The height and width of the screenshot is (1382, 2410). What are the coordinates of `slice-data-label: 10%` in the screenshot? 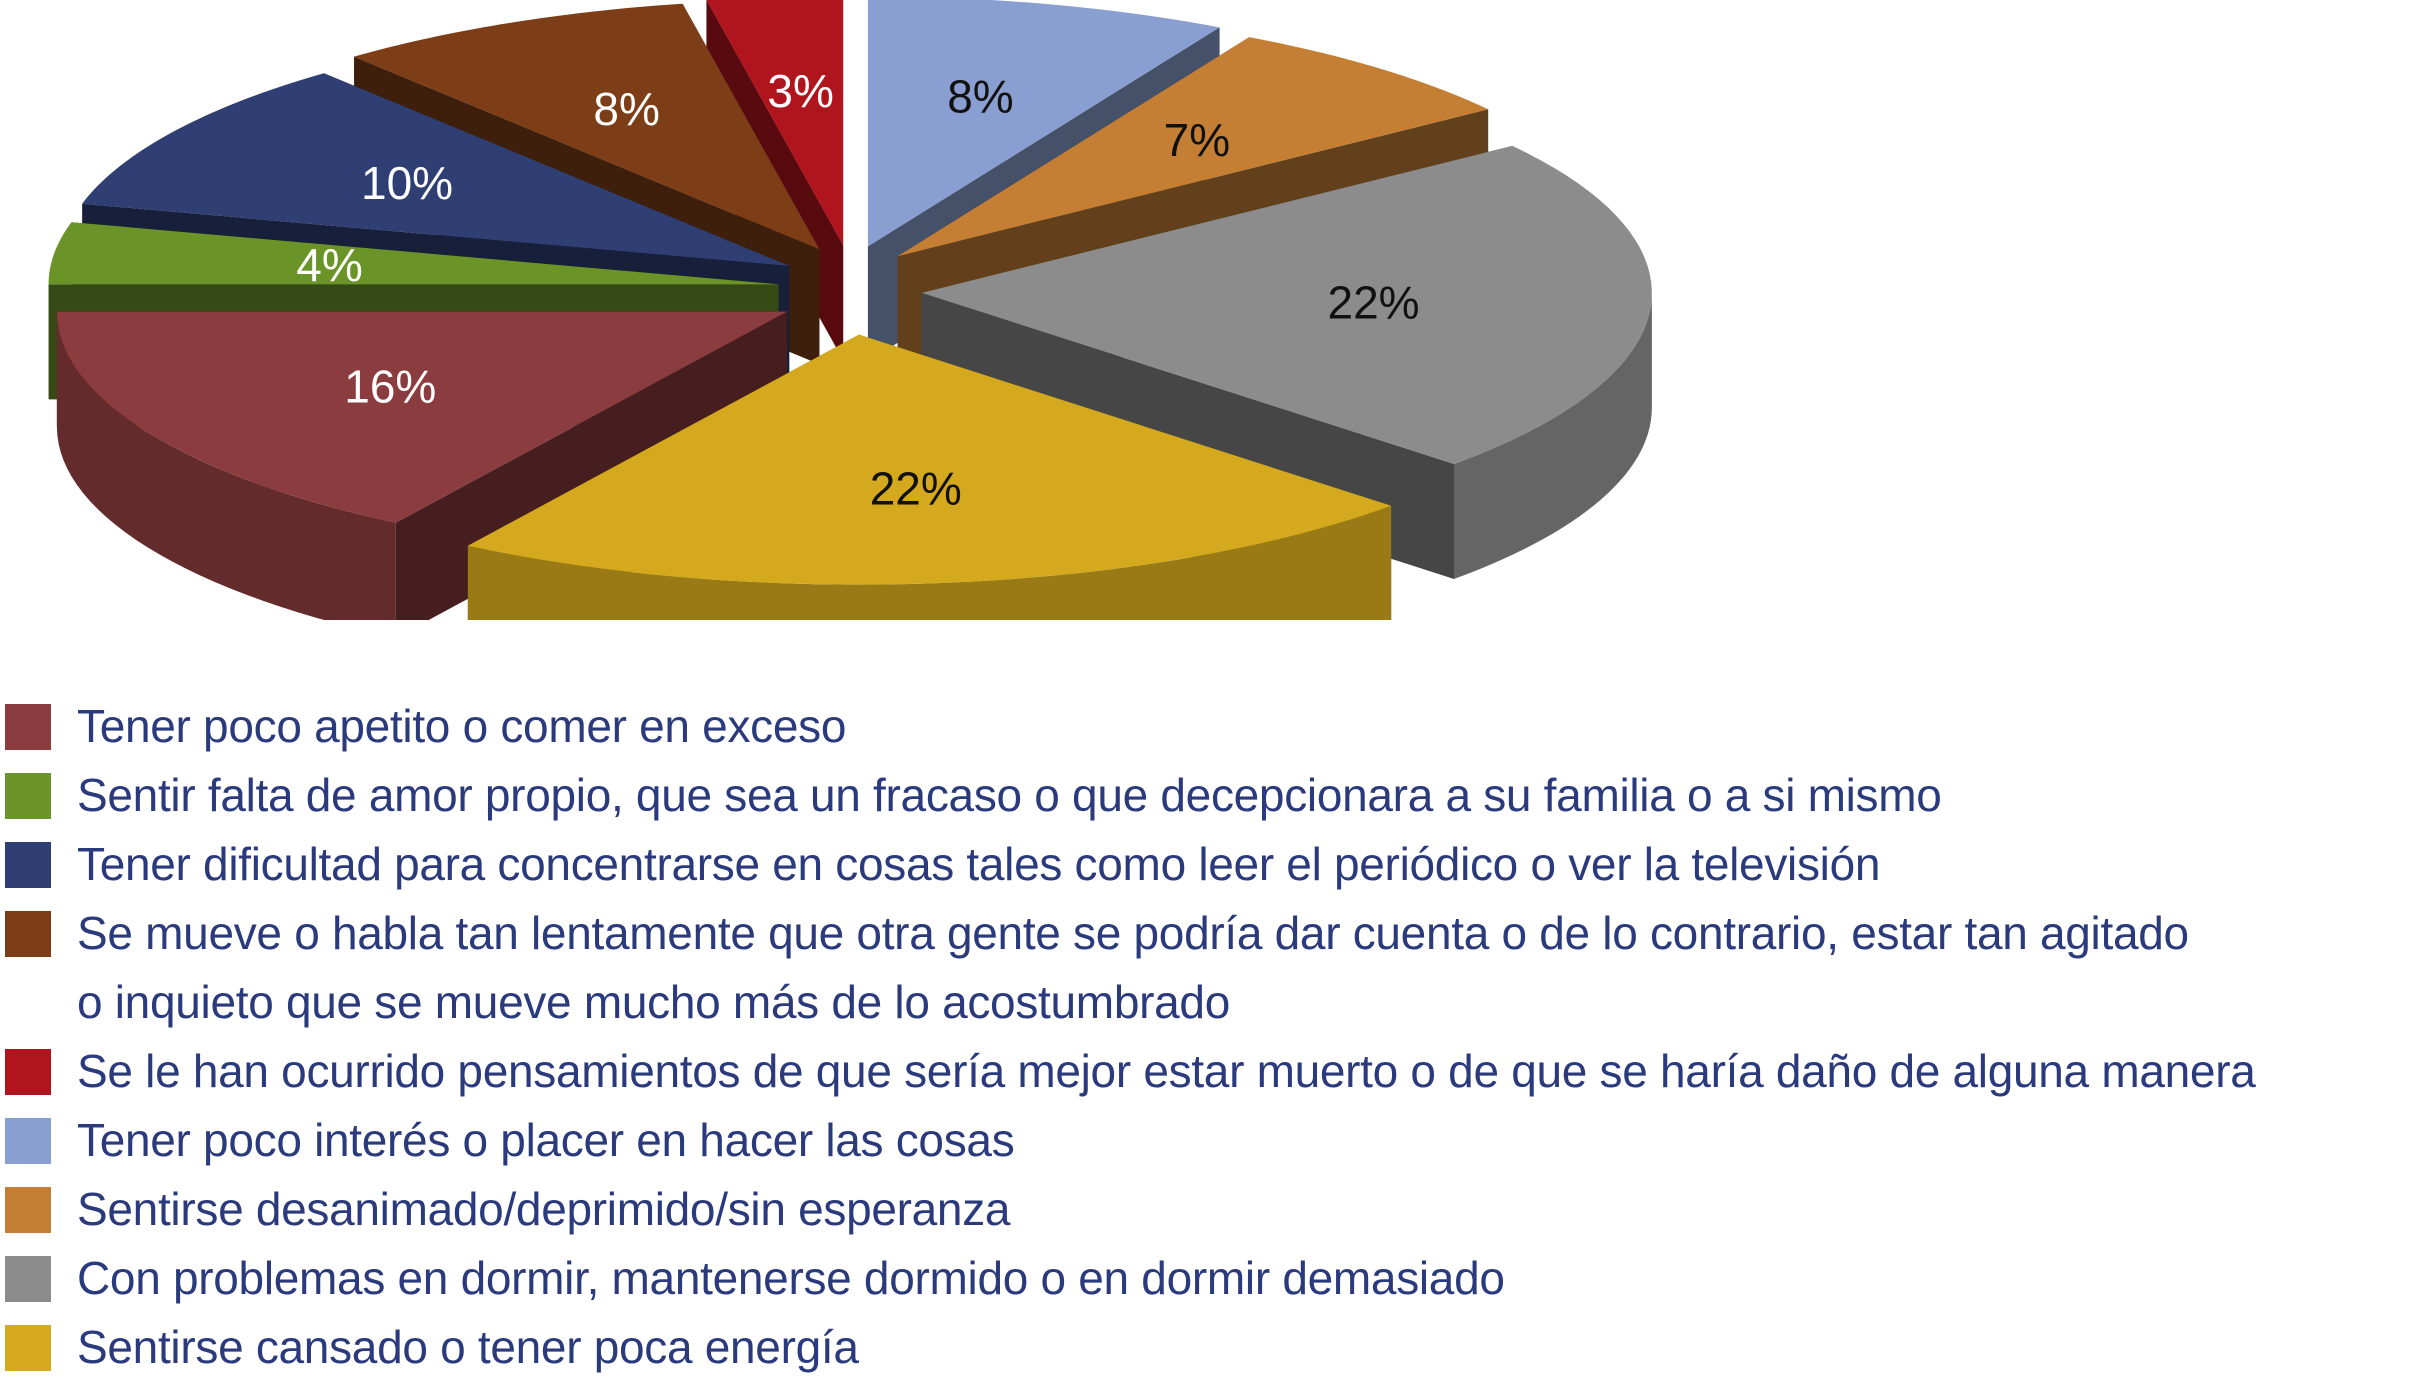 It's located at (407, 183).